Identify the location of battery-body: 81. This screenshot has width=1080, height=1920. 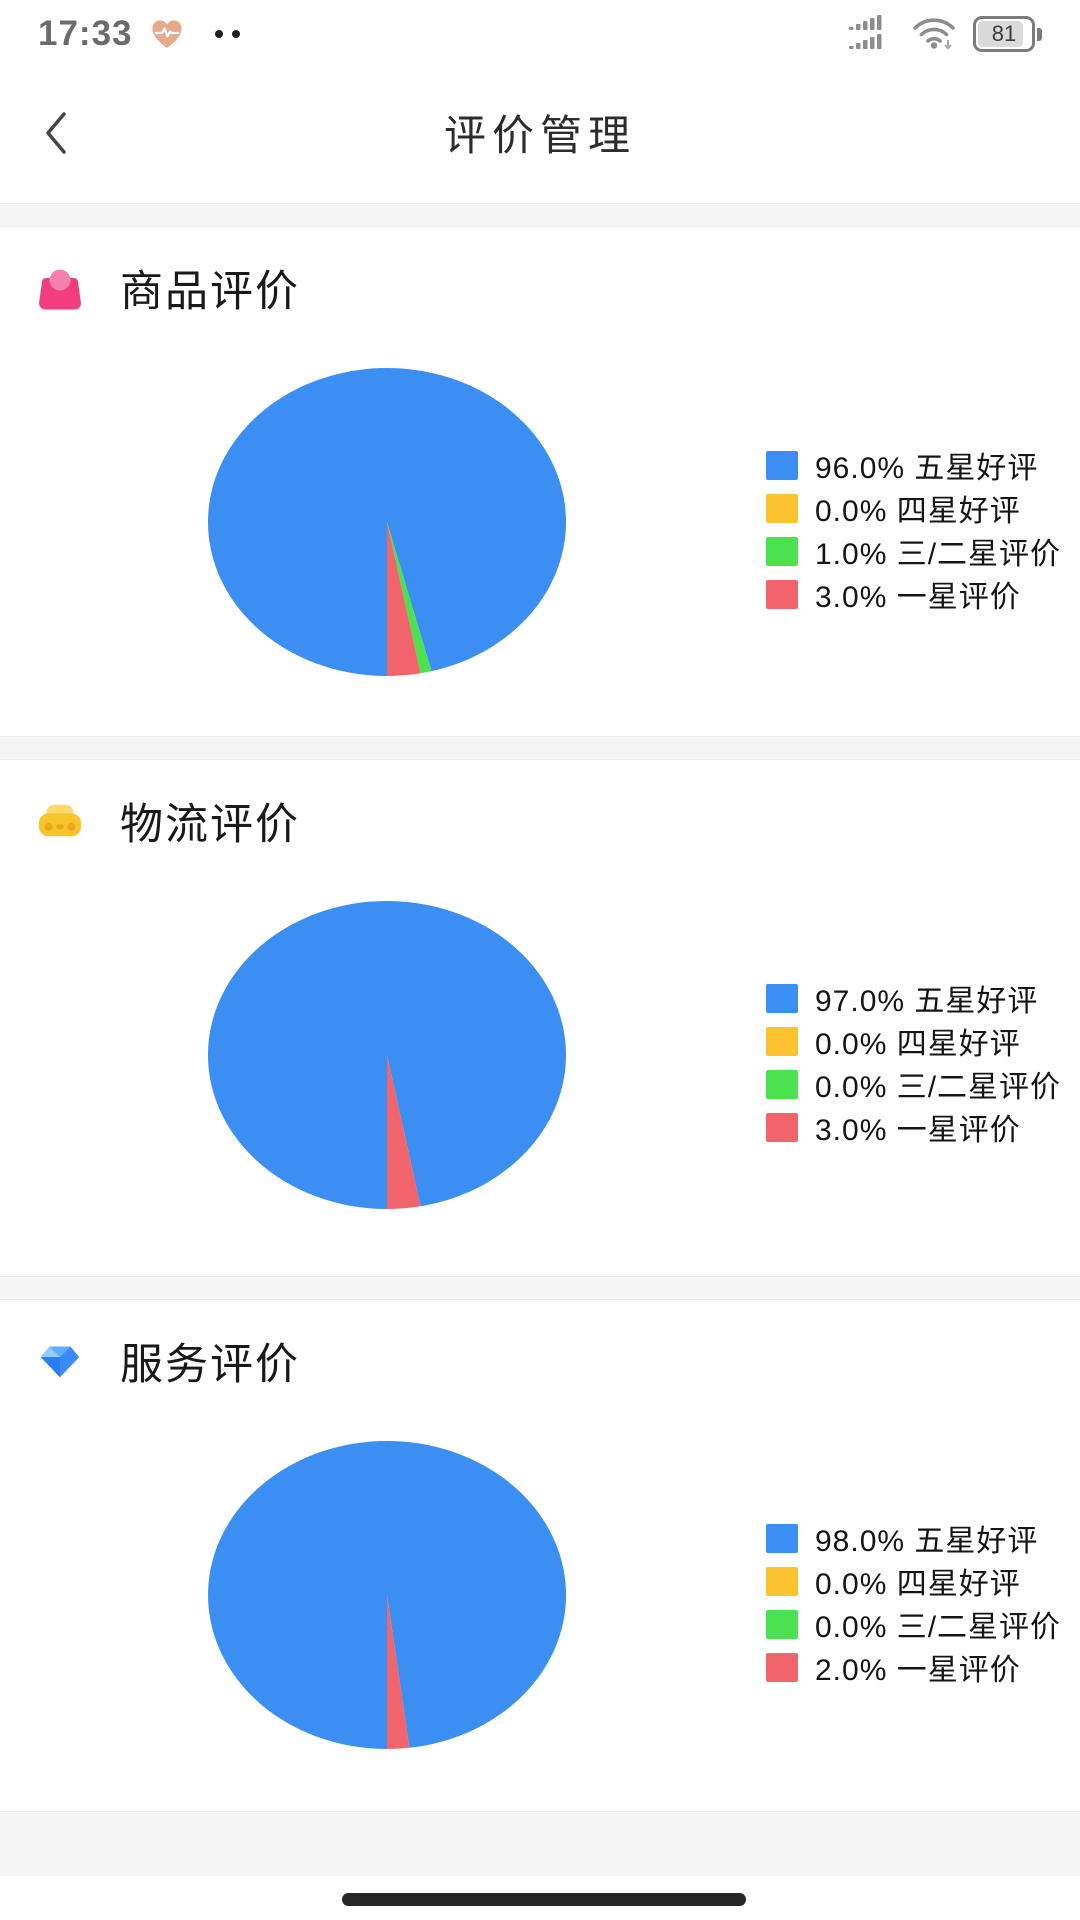
(1004, 34).